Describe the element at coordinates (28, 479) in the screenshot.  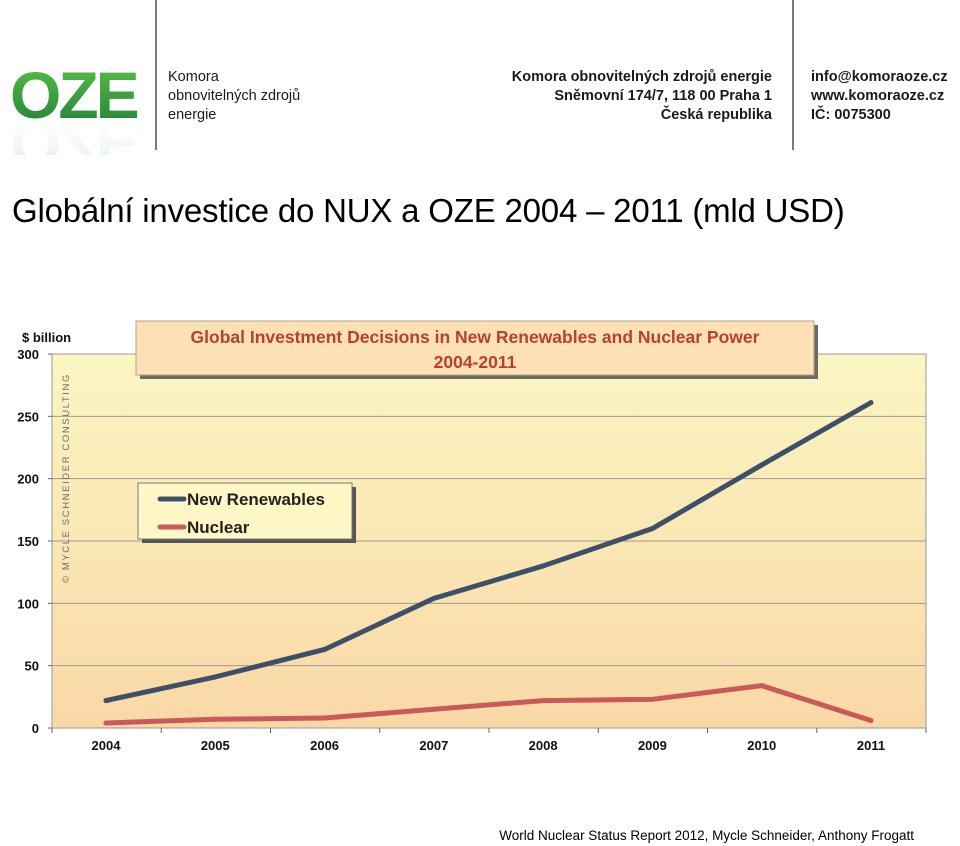
I see `y-tick-label: 200` at that location.